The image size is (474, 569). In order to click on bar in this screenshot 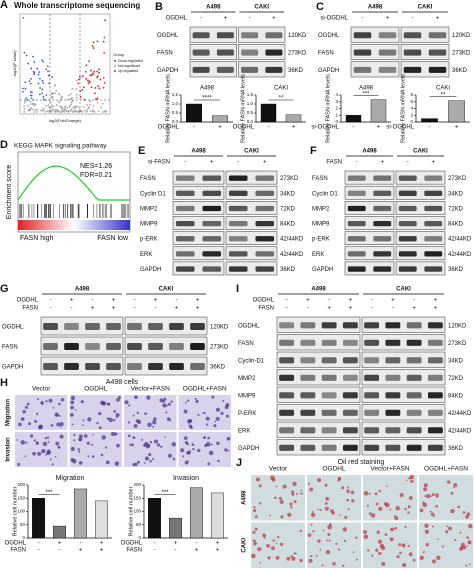, I will do `click(175, 528)`.